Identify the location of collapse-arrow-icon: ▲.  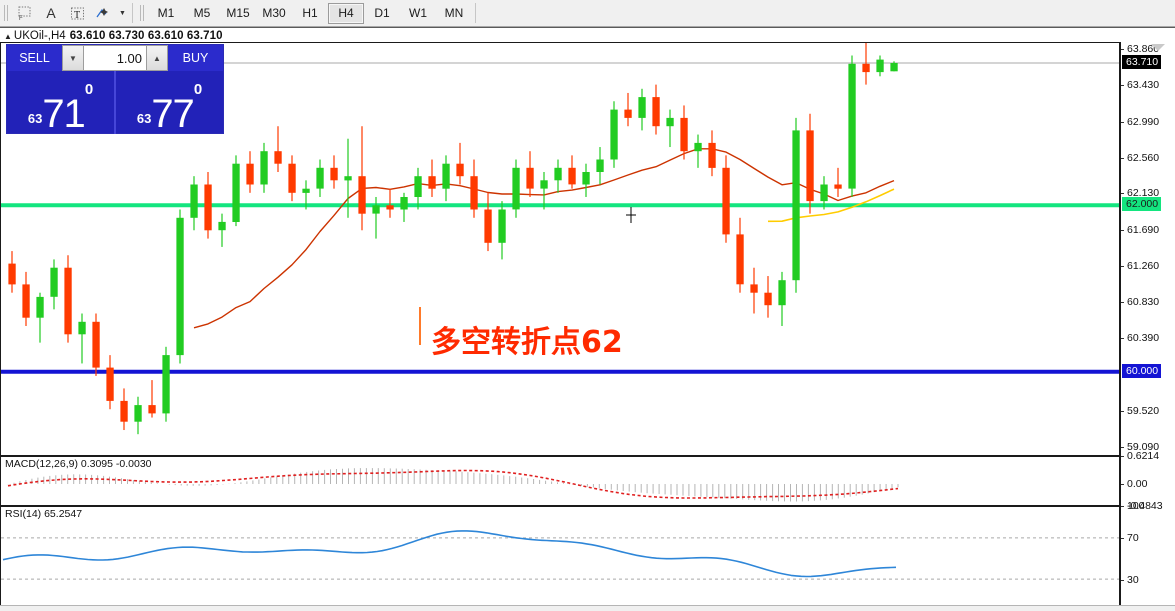
(8, 36).